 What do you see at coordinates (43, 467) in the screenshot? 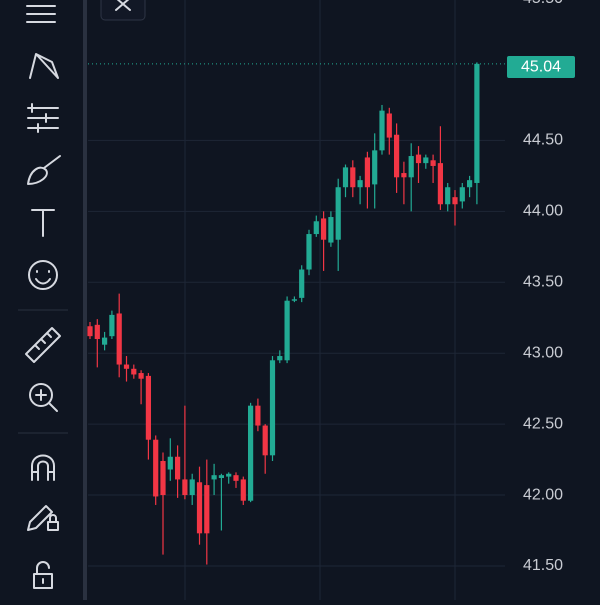
I see `magnet-tool` at bounding box center [43, 467].